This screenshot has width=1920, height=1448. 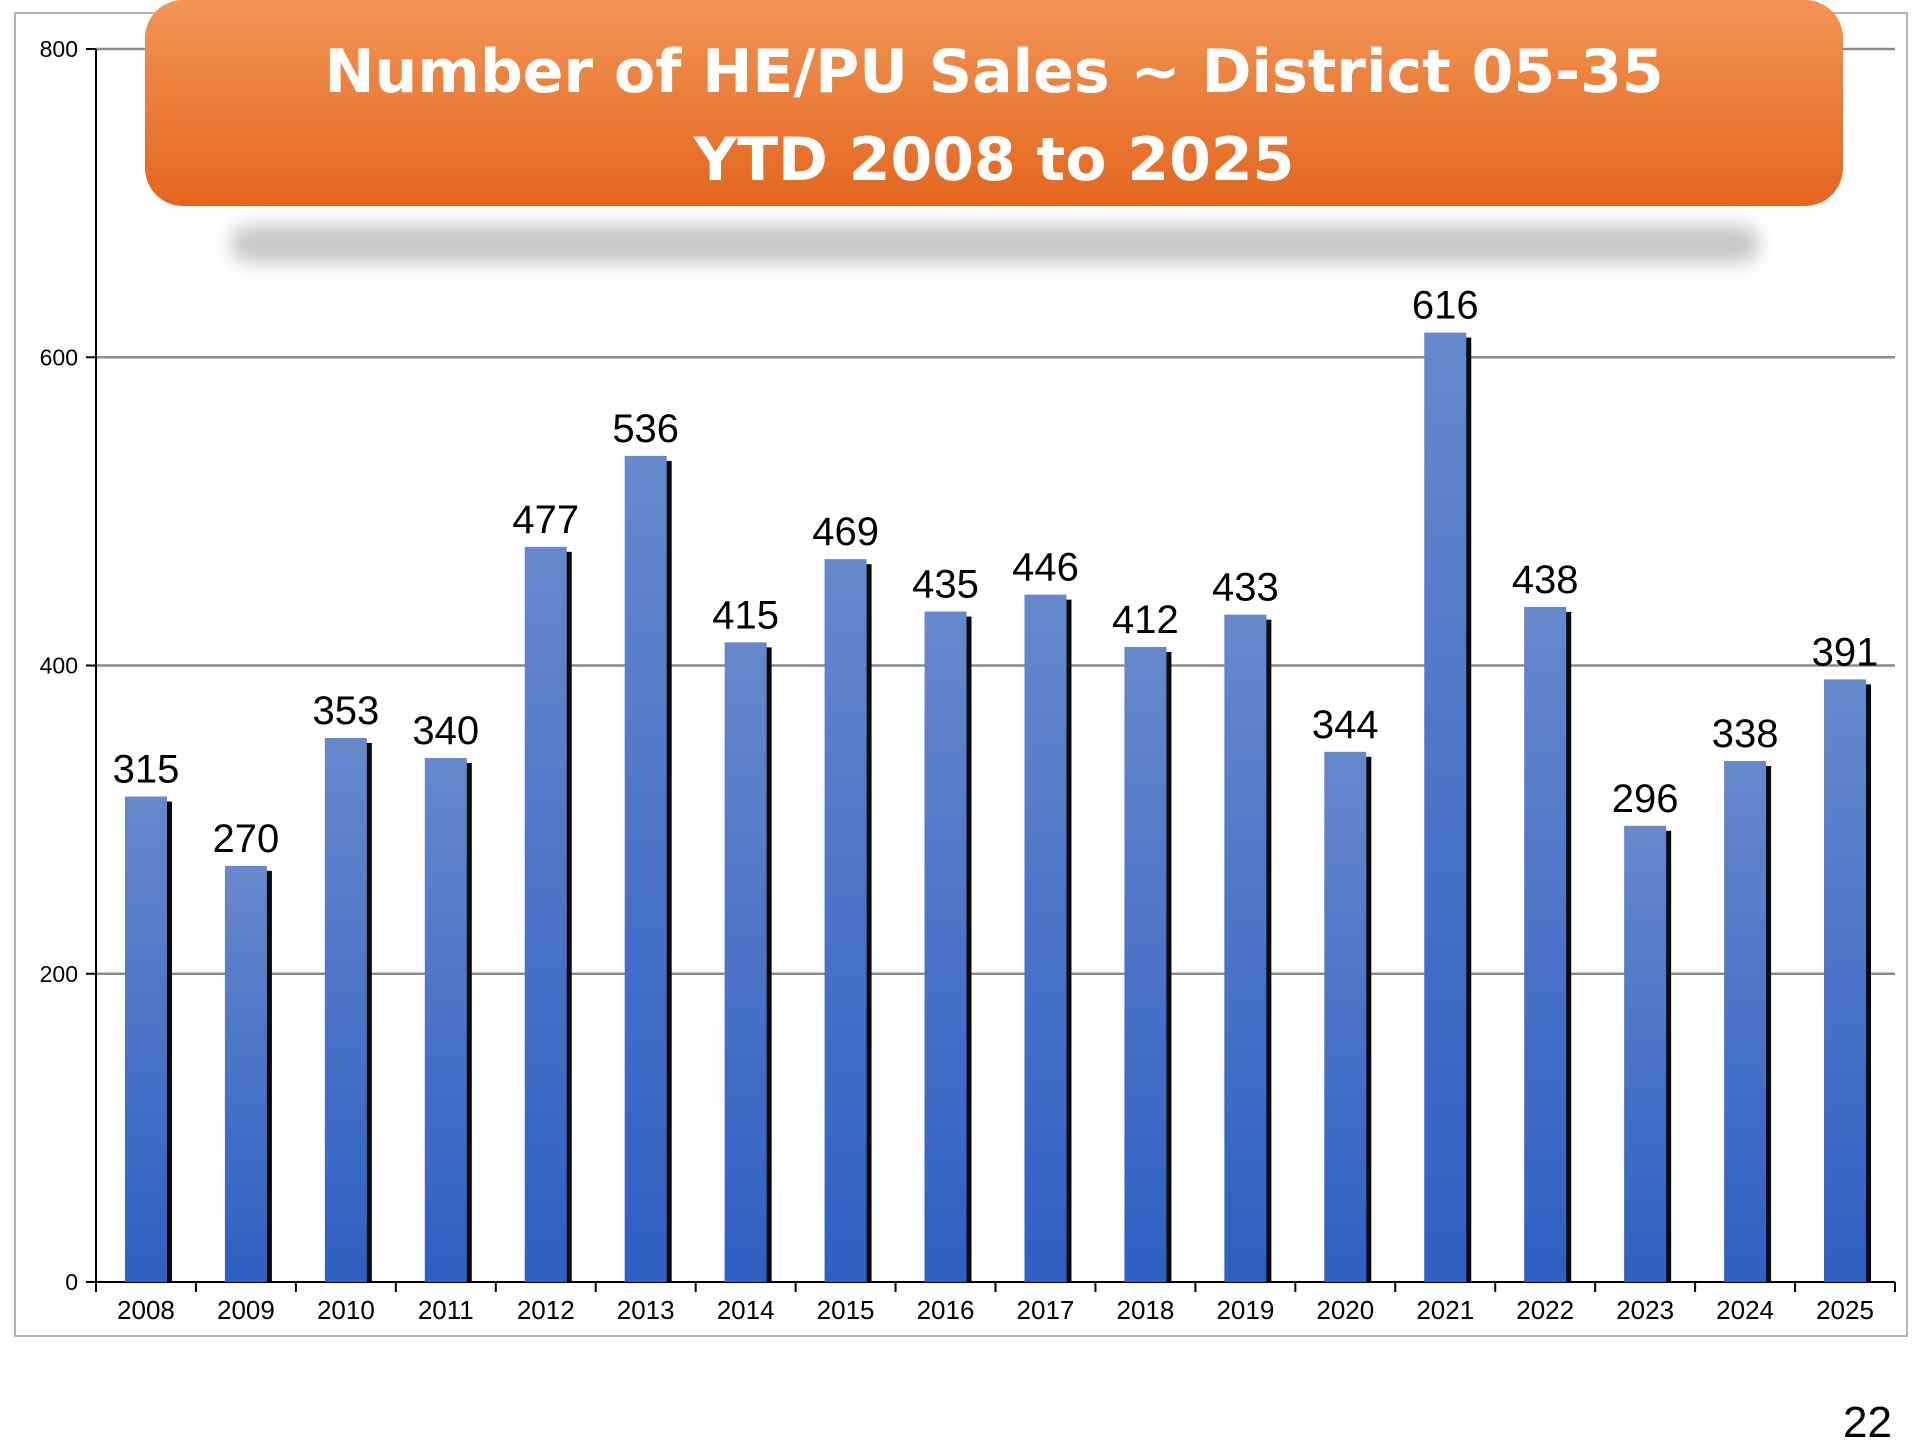 What do you see at coordinates (1046, 1310) in the screenshot?
I see `x-tick-label-2017: 2017` at bounding box center [1046, 1310].